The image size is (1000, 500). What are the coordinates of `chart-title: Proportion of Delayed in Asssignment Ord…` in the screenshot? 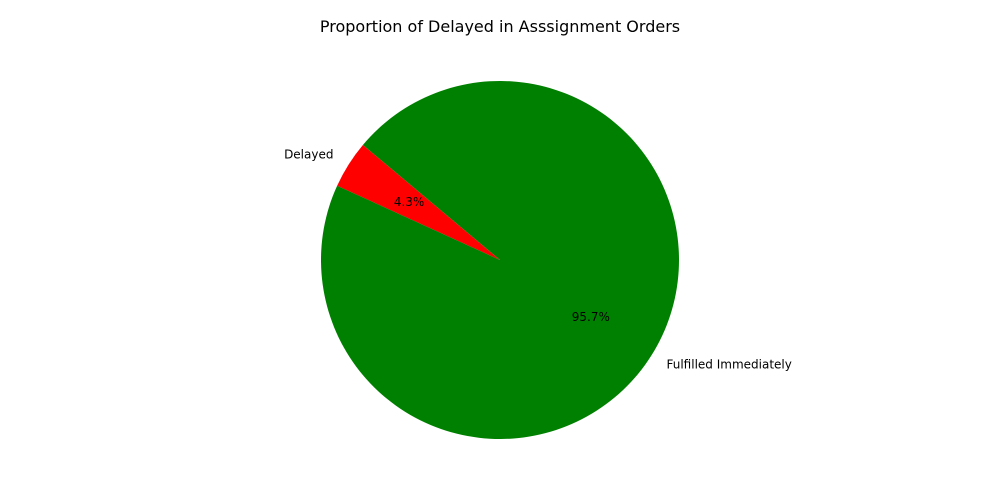 It's located at (500, 26).